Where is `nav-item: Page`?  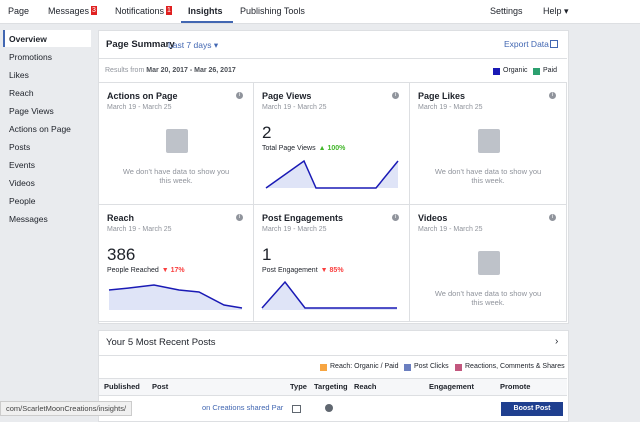
nav-item: Page is located at coordinates (19, 11).